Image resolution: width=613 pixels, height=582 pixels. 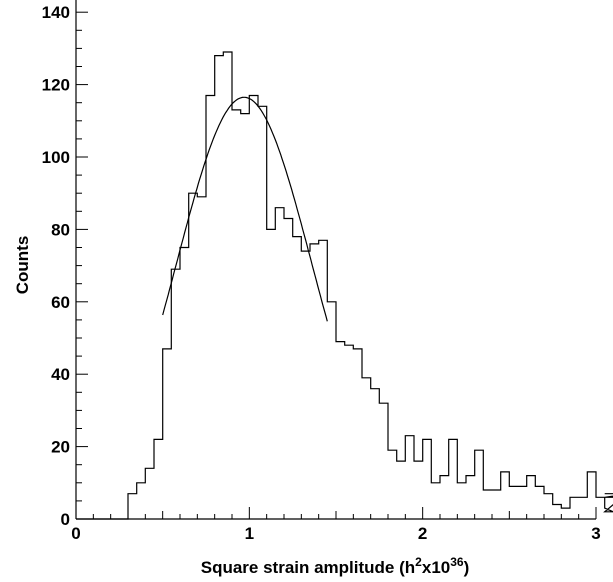 What do you see at coordinates (60, 374) in the screenshot?
I see `y-tick-label: 40` at bounding box center [60, 374].